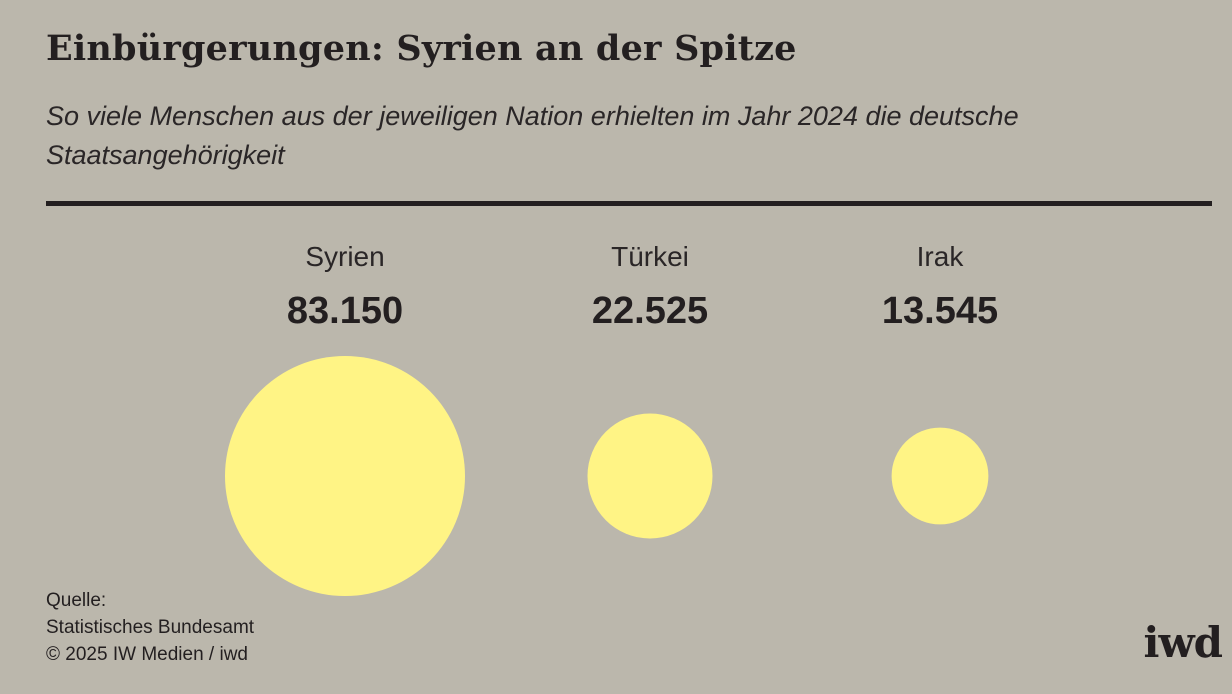 The image size is (1232, 694). What do you see at coordinates (345, 311) in the screenshot?
I see `value-label-syrien: 83.150` at bounding box center [345, 311].